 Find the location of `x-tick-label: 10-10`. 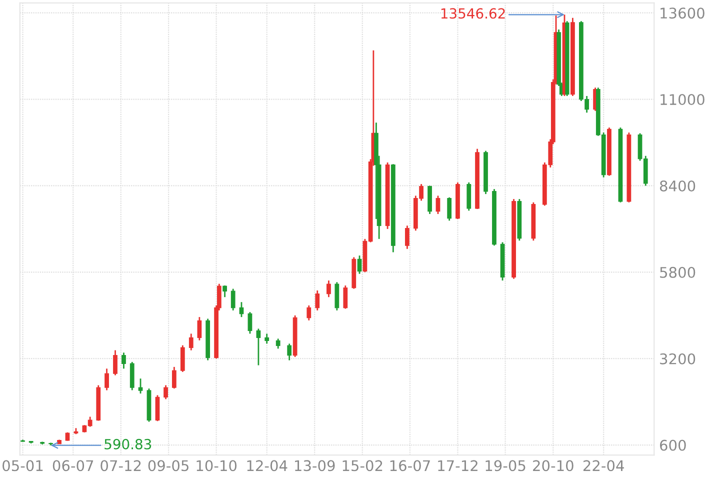

x-tick-label: 10-10 is located at coordinates (216, 466).